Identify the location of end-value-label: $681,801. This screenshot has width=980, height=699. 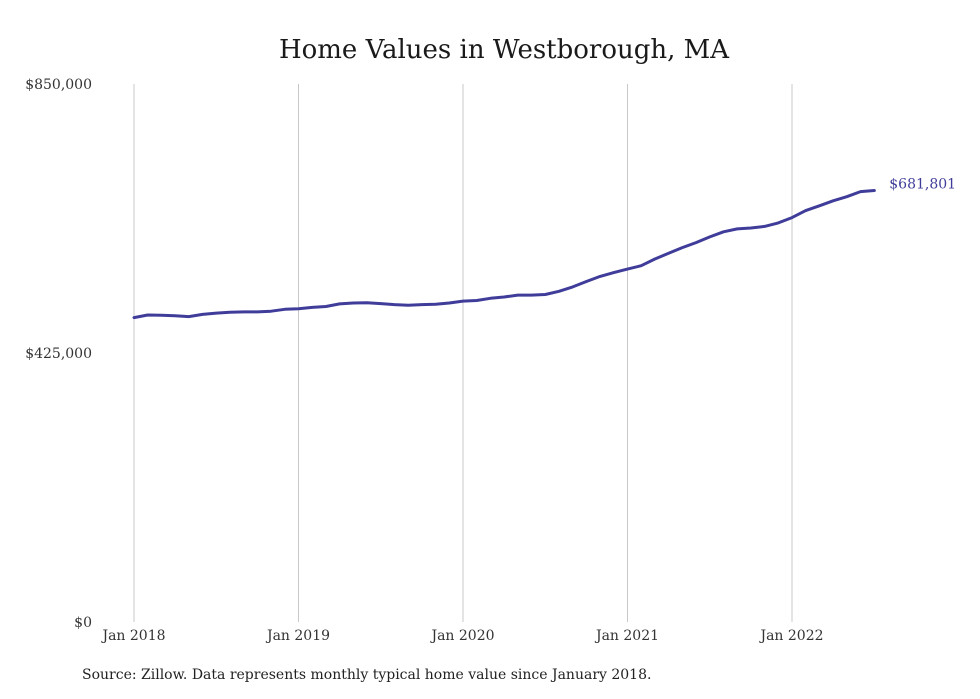
(922, 184).